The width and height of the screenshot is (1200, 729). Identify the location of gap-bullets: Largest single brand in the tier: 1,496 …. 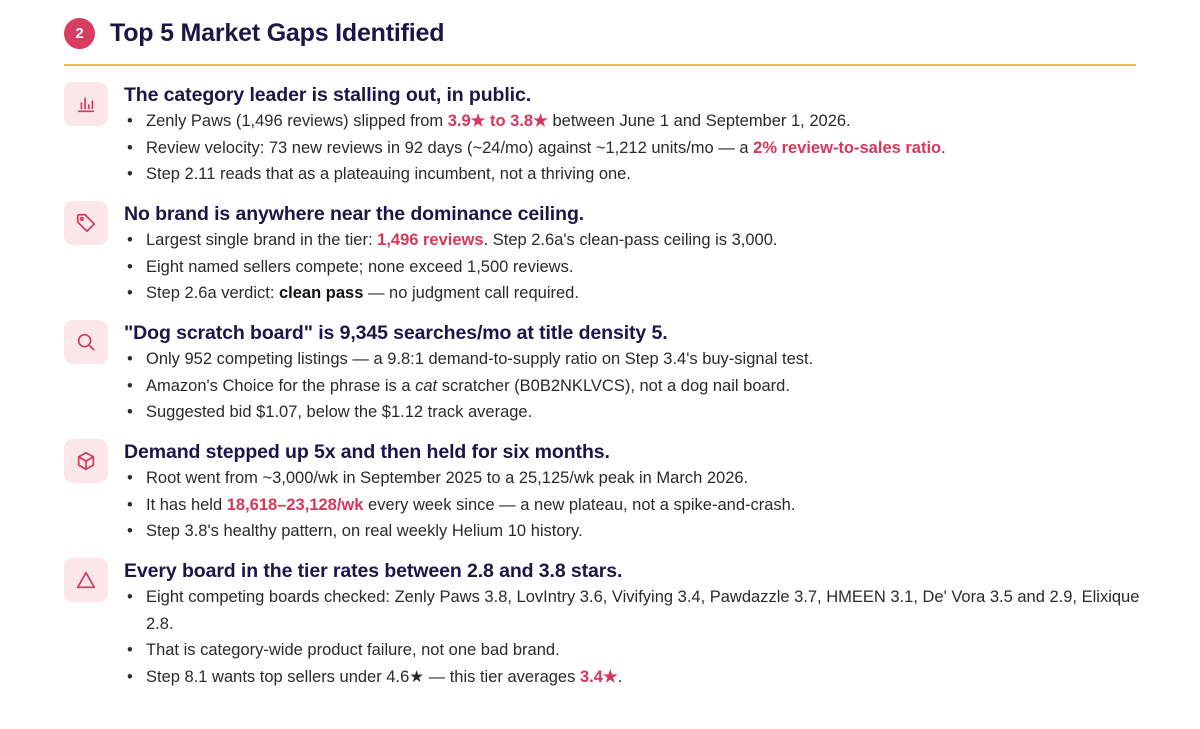
(634, 267).